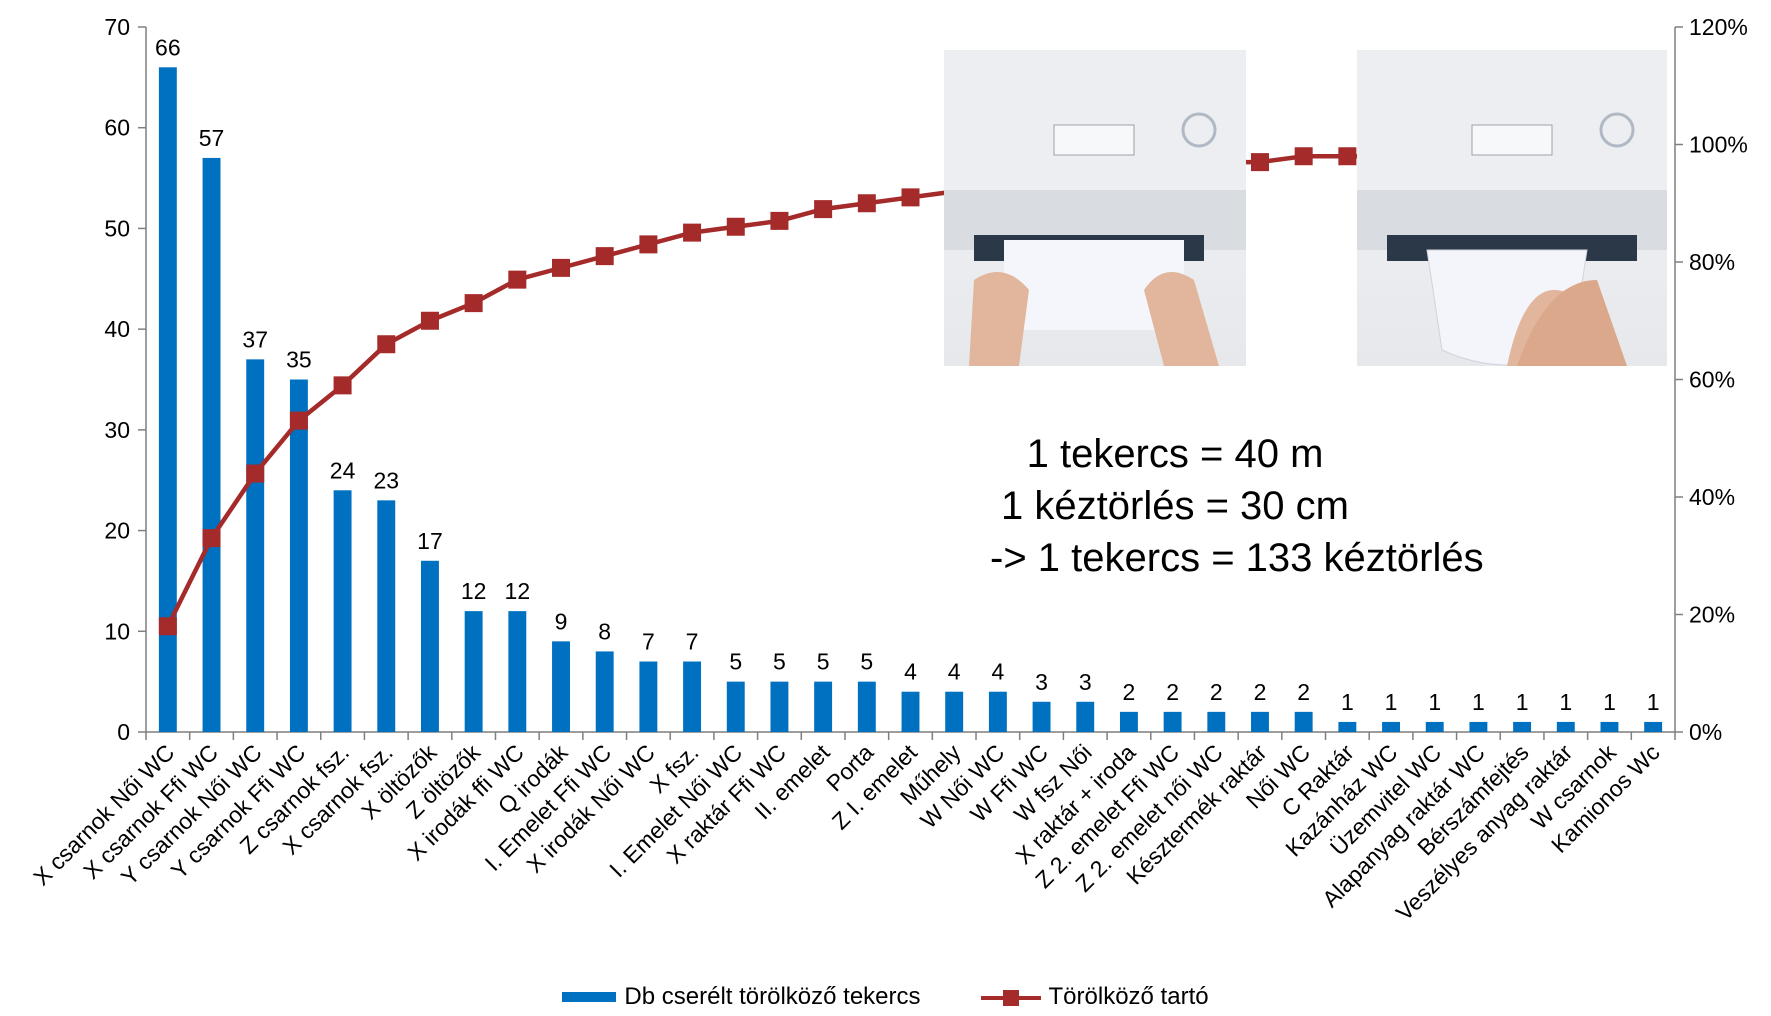 The image size is (1771, 1016). I want to click on y-right-tick-label: 120%, so click(1718, 27).